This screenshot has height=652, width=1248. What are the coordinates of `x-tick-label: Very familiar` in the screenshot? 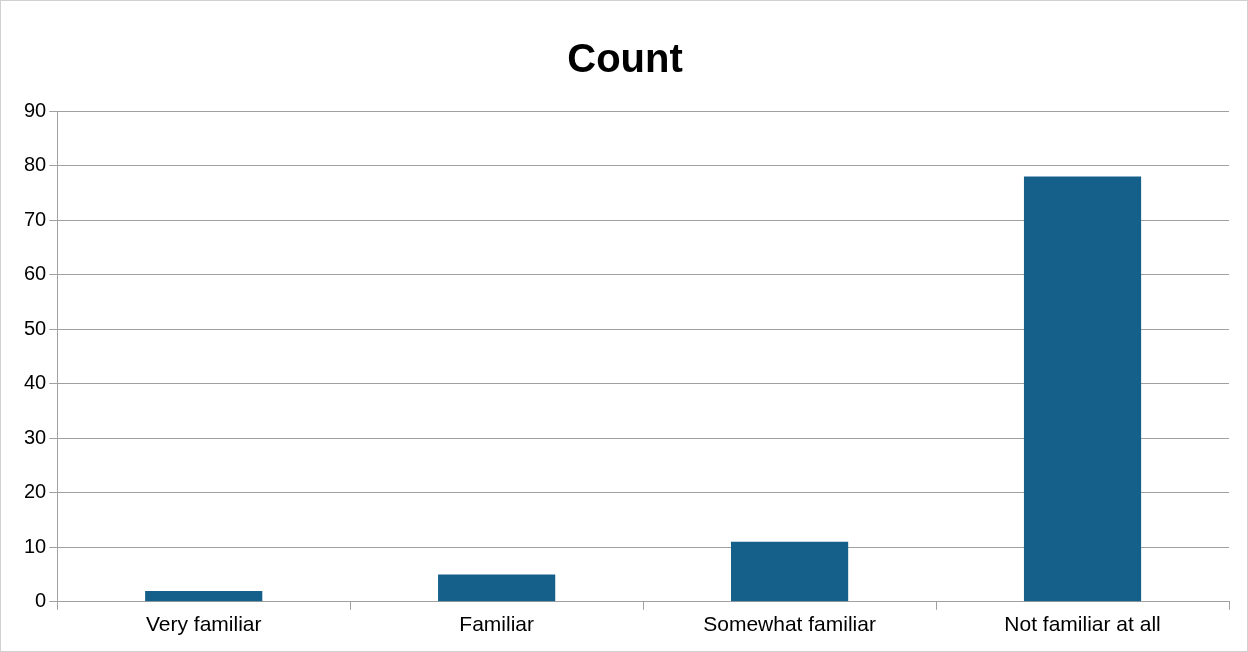 It's located at (203, 624).